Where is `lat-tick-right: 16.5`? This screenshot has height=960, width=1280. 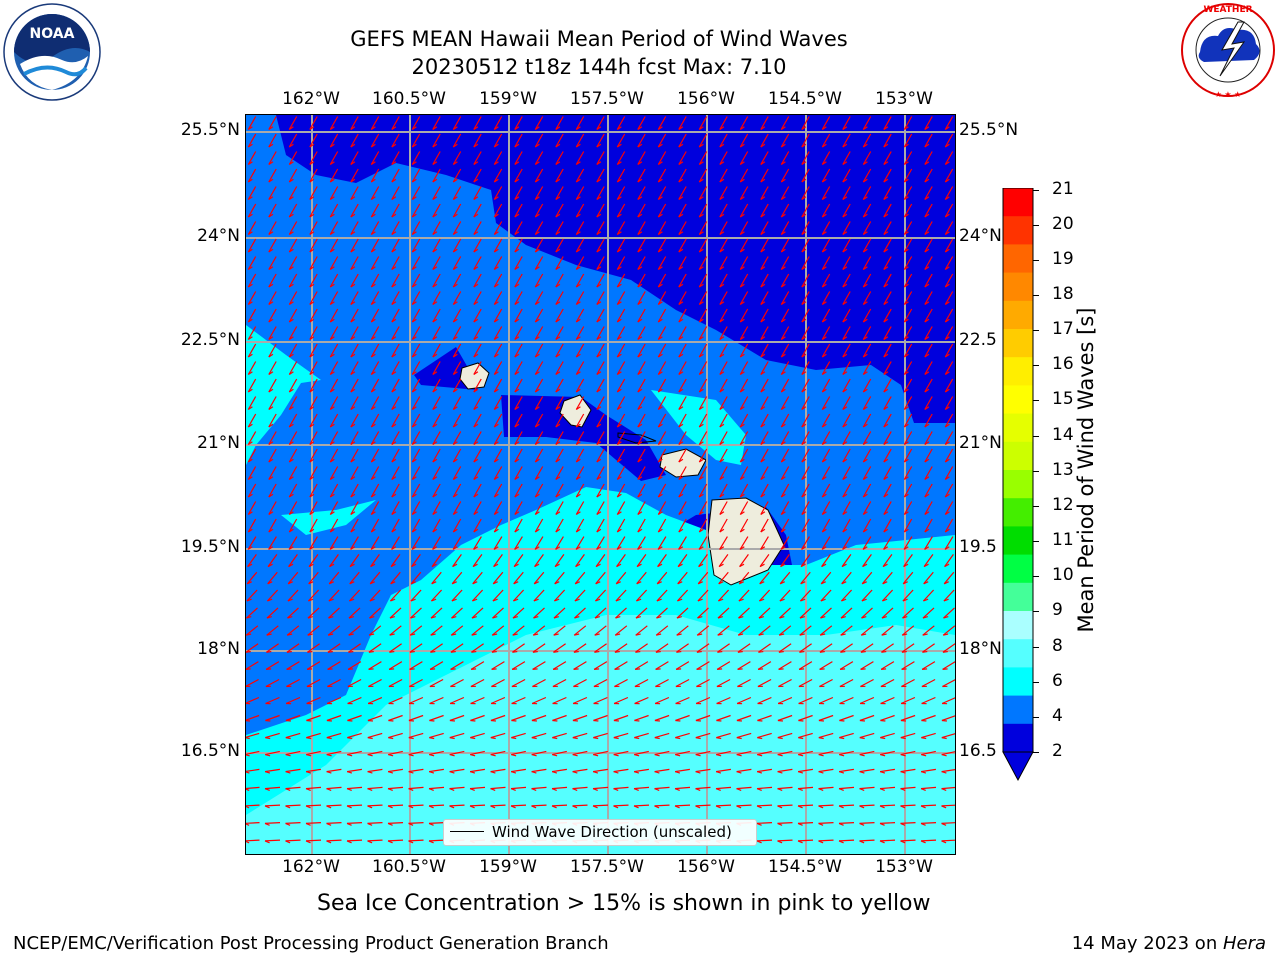
lat-tick-right: 16.5 is located at coordinates (978, 751).